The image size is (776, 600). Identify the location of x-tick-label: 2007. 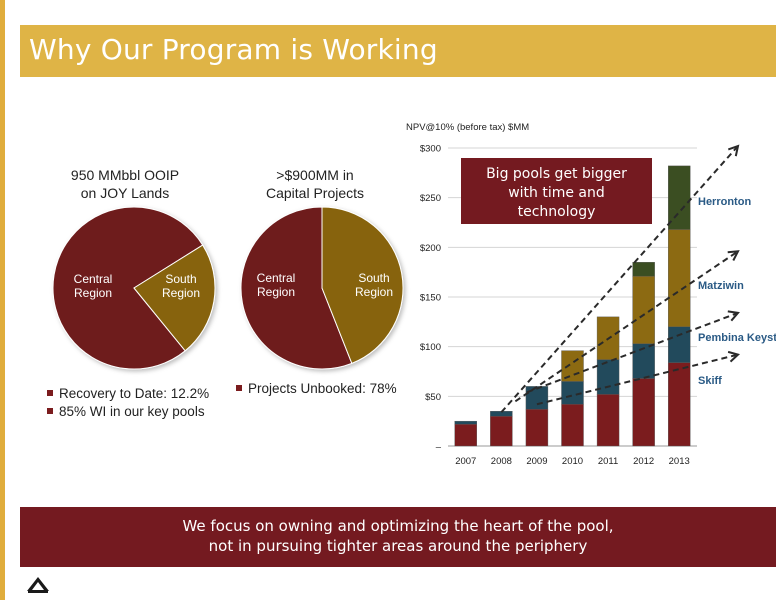
(465, 461).